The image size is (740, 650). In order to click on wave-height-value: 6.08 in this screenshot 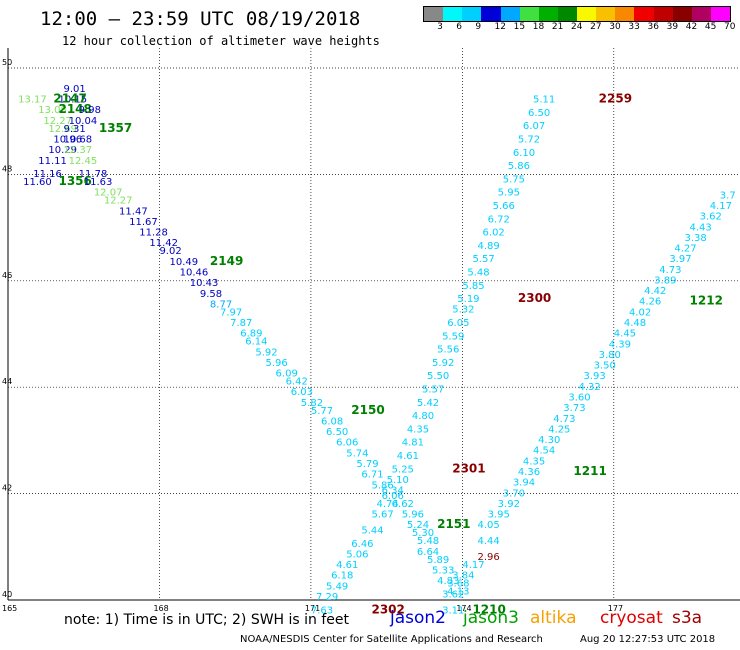, I will do `click(332, 421)`.